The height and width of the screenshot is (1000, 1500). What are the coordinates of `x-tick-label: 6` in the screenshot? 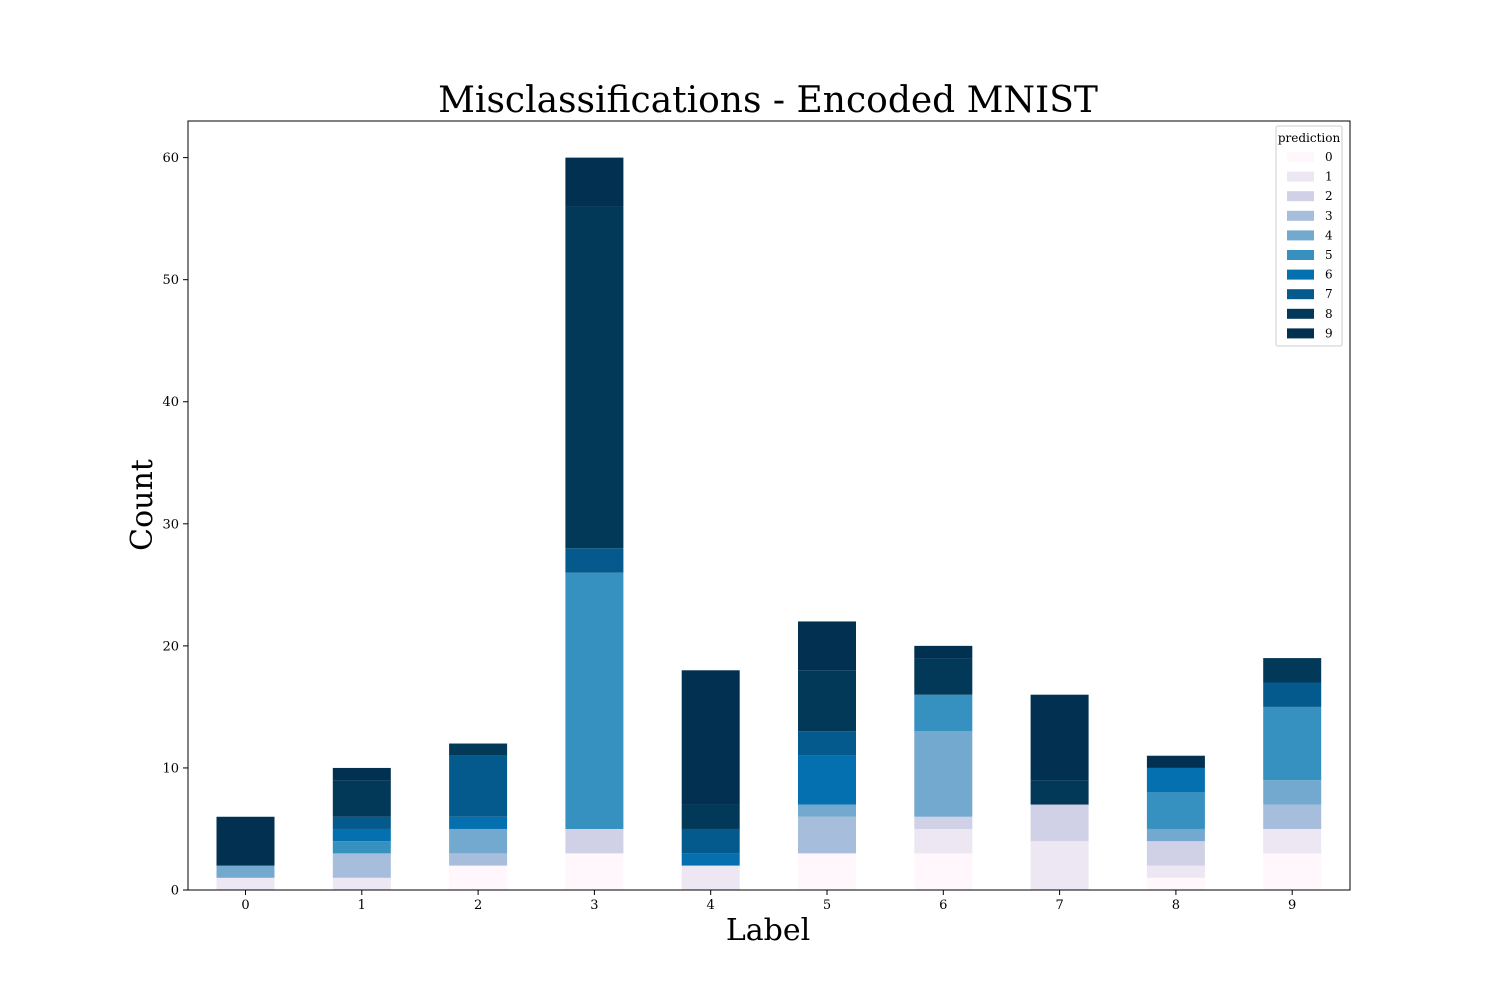 It's located at (943, 905).